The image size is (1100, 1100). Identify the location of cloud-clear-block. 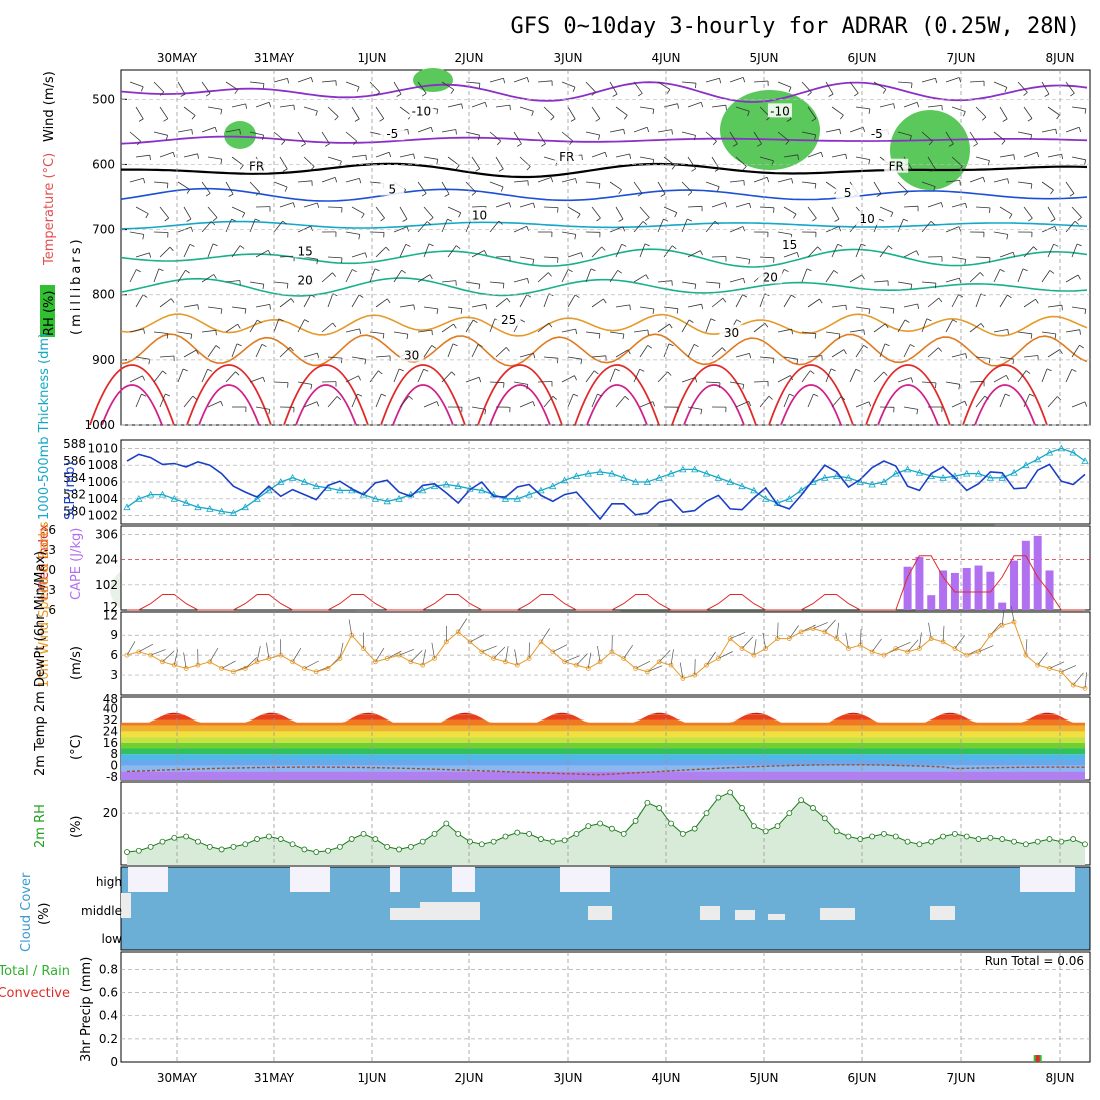
(585, 879).